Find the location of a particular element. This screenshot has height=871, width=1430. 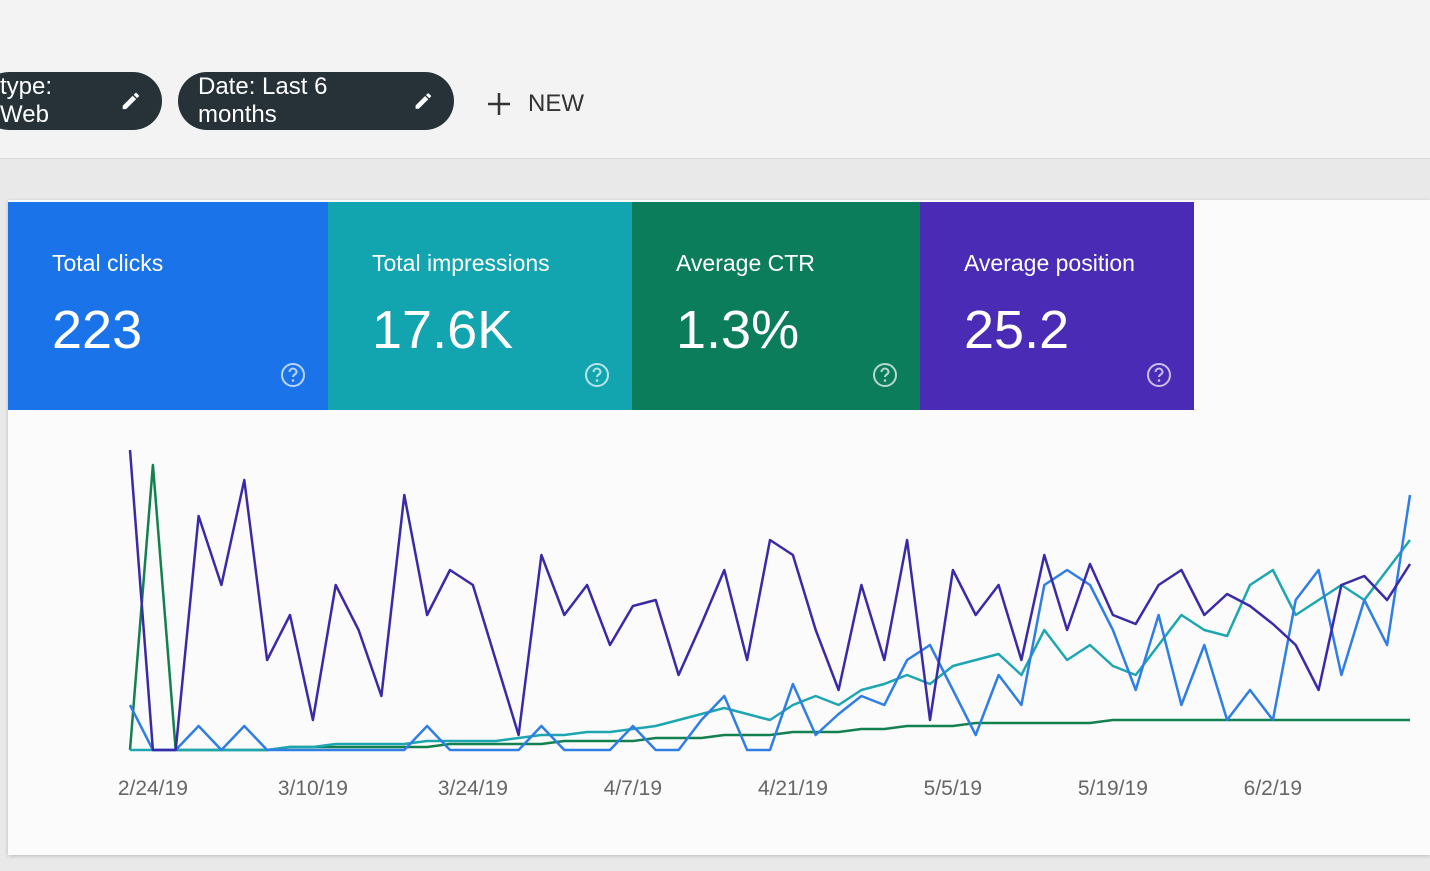

x-tick-label: 3/10/19 is located at coordinates (313, 788).